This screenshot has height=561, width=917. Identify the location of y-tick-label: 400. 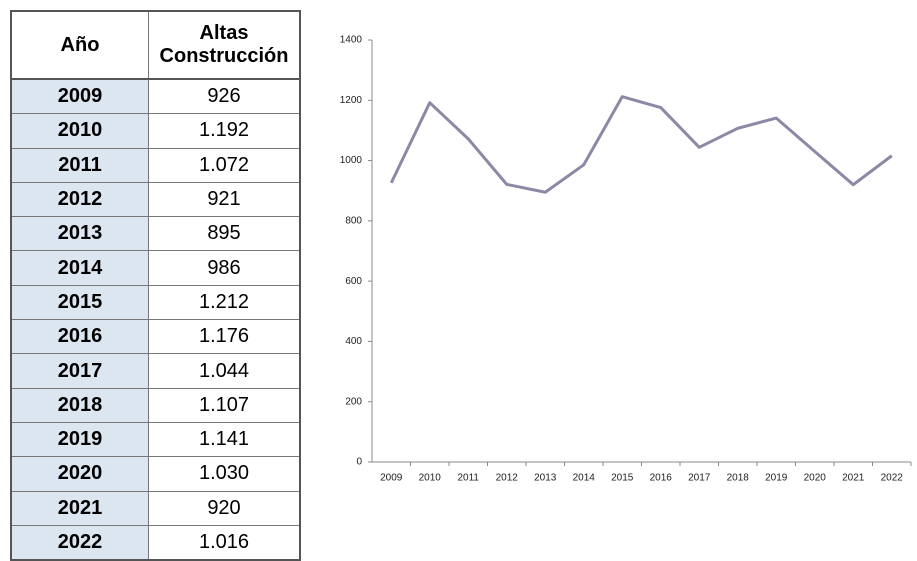
(353, 341).